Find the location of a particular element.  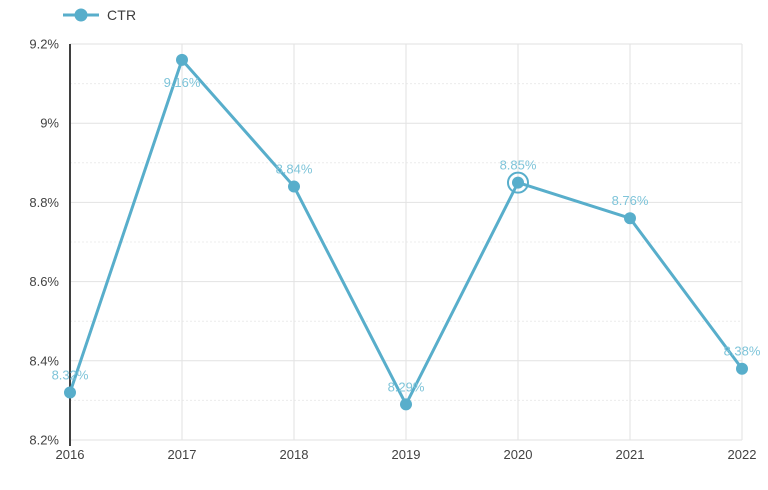

y-axis-tick-label: 9.2% is located at coordinates (44, 44).